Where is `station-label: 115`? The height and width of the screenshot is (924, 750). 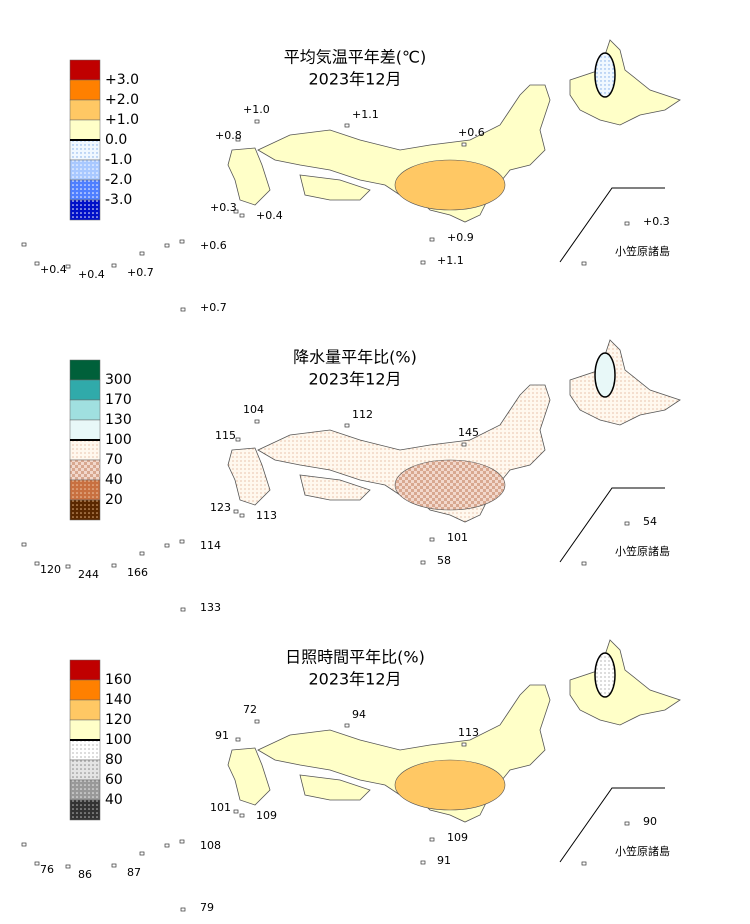
station-label: 115 is located at coordinates (225, 435).